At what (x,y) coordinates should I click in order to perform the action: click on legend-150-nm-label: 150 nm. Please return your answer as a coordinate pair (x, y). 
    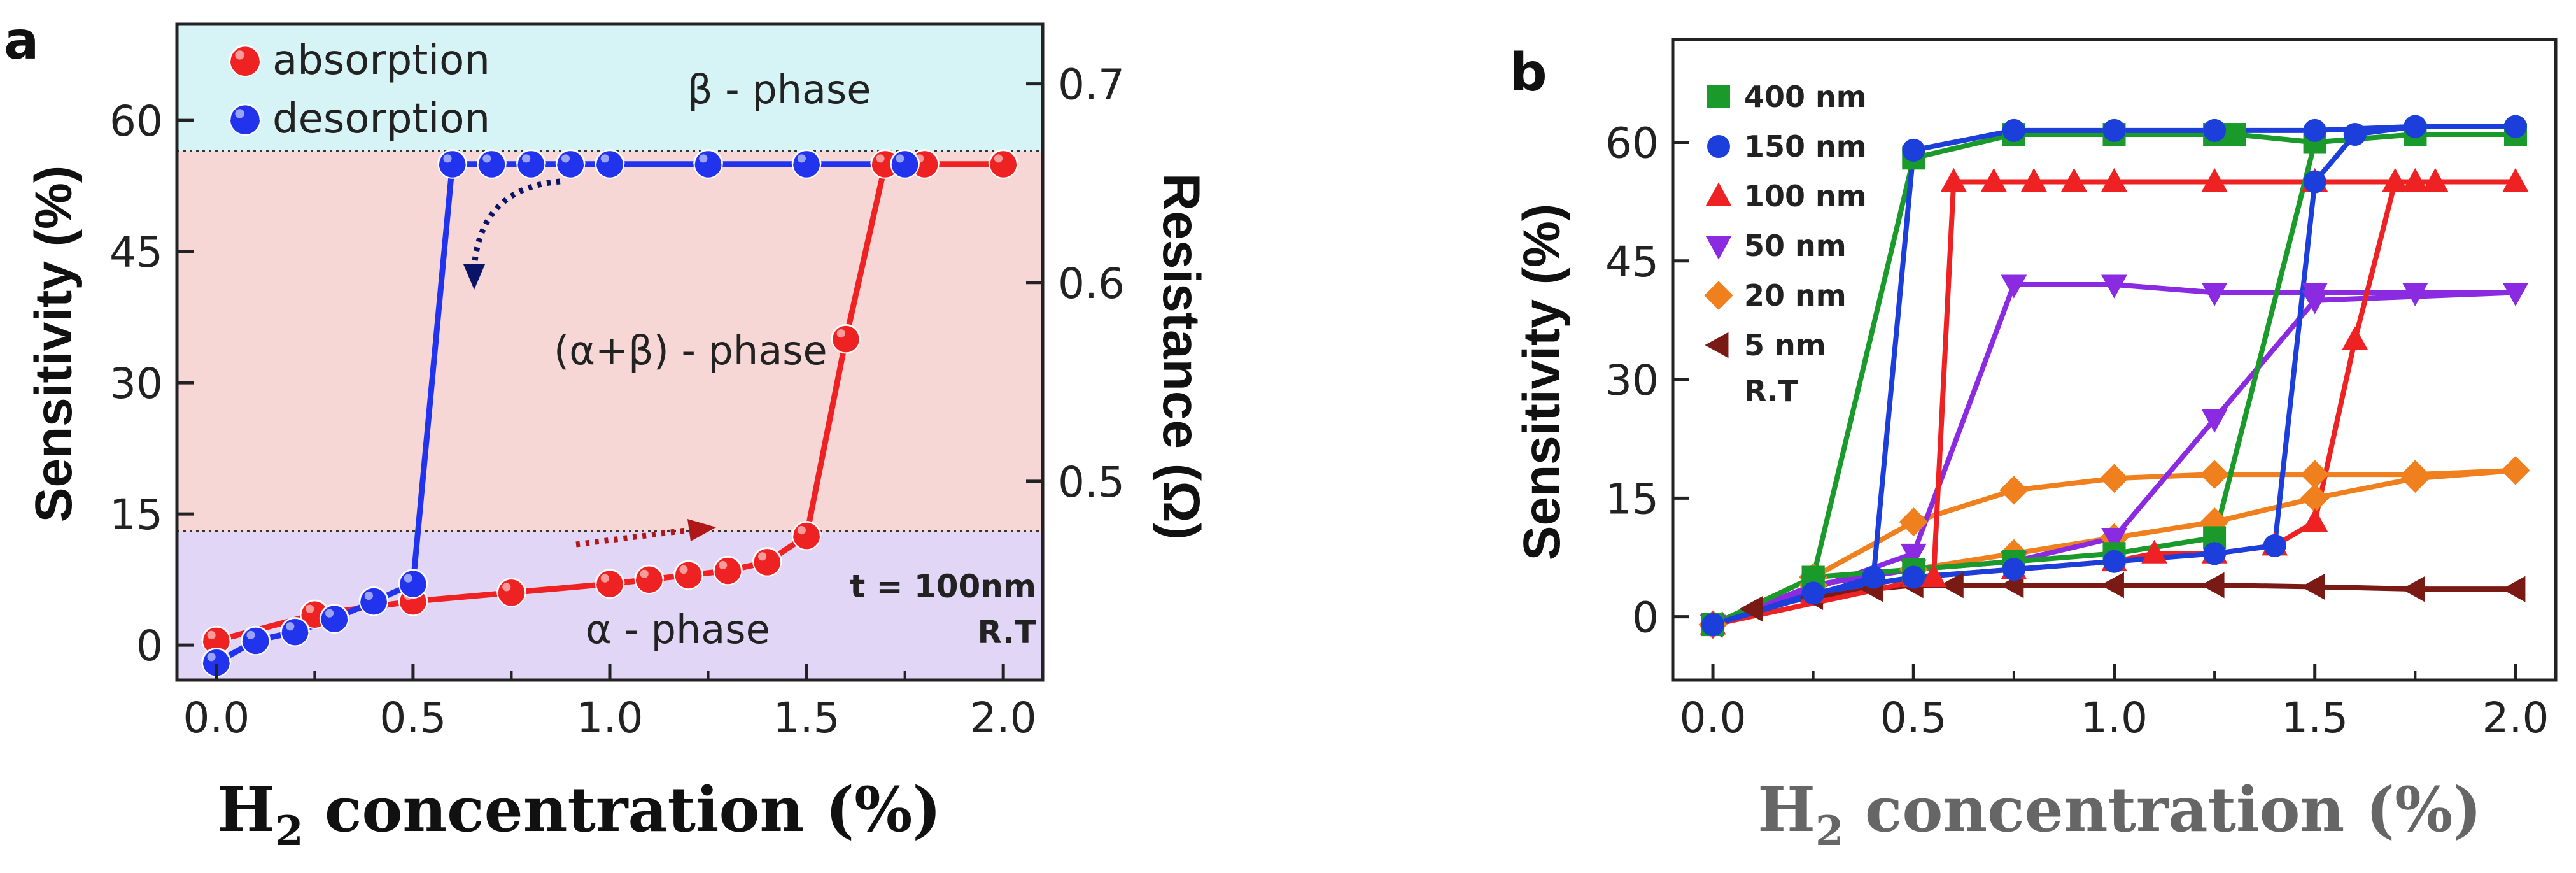
    Looking at the image, I should click on (1806, 146).